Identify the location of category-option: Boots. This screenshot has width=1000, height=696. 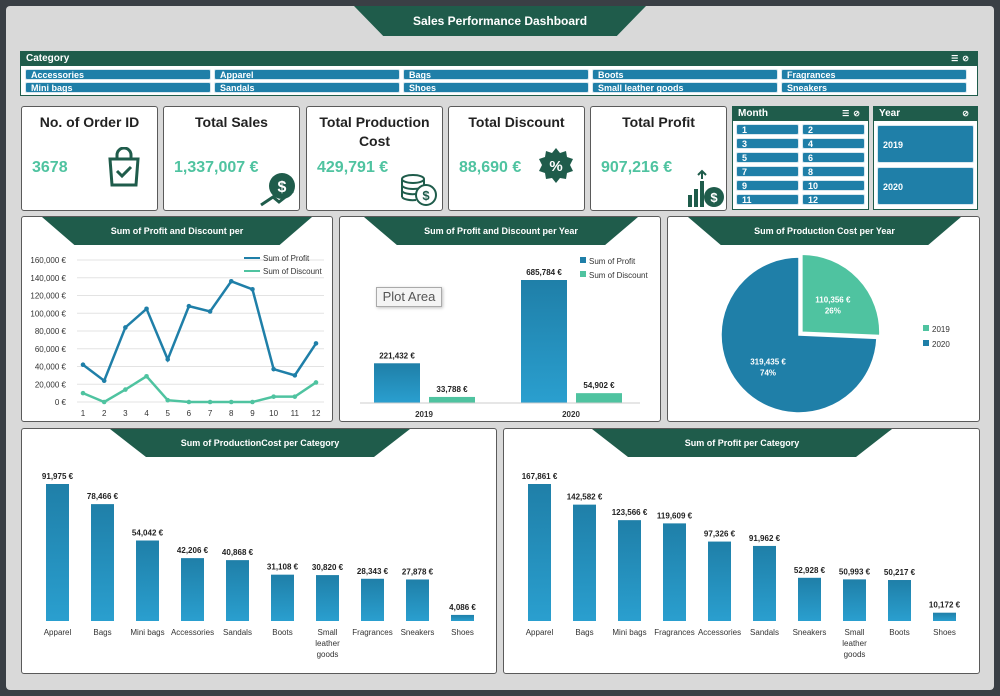
(685, 74).